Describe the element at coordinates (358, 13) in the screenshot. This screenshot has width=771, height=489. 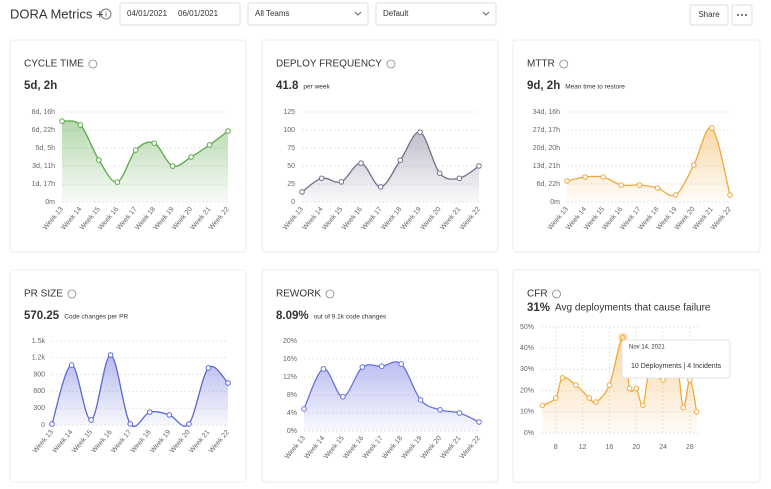
I see `chevron` at that location.